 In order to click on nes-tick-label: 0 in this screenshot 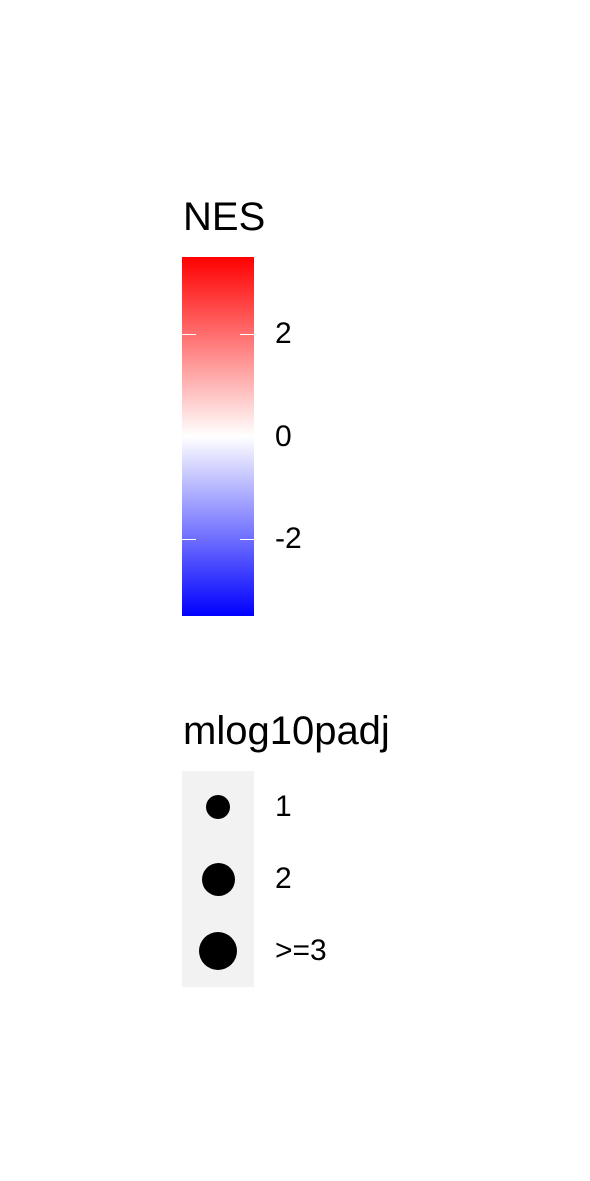, I will do `click(283, 436)`.